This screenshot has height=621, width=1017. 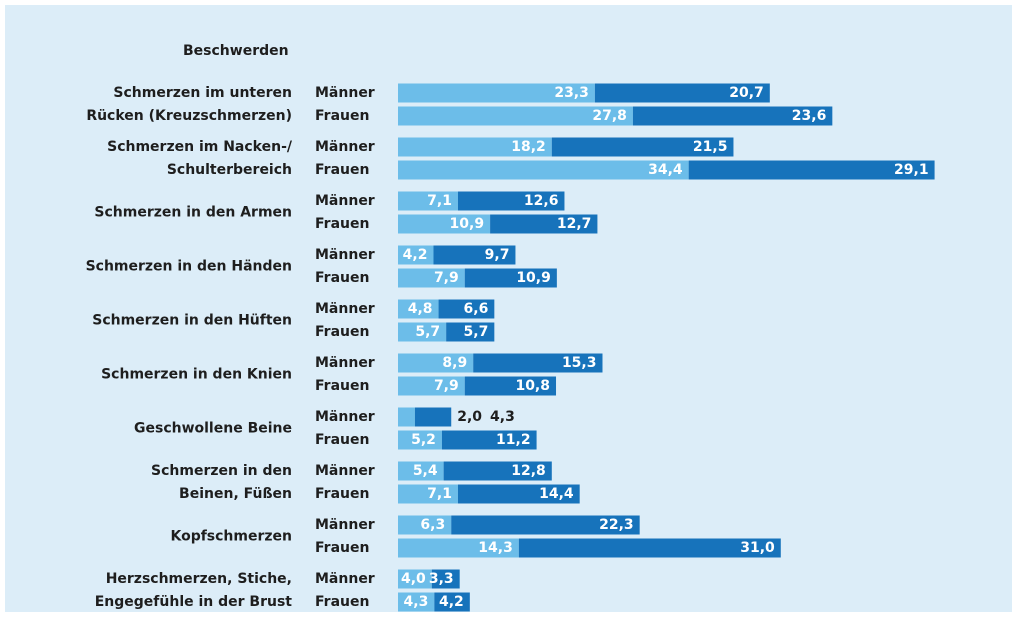 I want to click on category-label: Rücken (Kreuzschmerzen), so click(x=189, y=116).